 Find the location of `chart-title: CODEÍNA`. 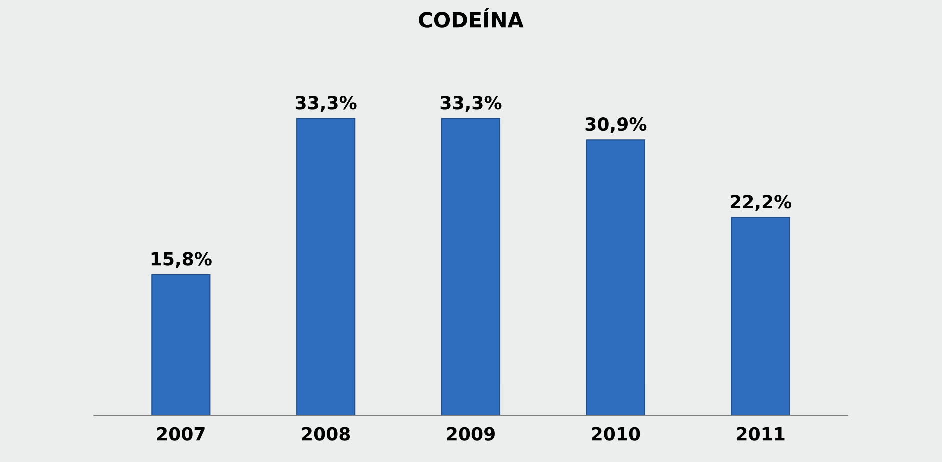

chart-title: CODEÍNA is located at coordinates (471, 18).